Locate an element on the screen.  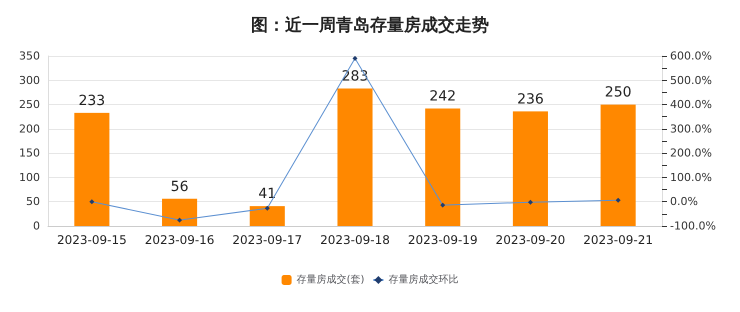
x-tick-label: 2023-09-18 is located at coordinates (355, 240).